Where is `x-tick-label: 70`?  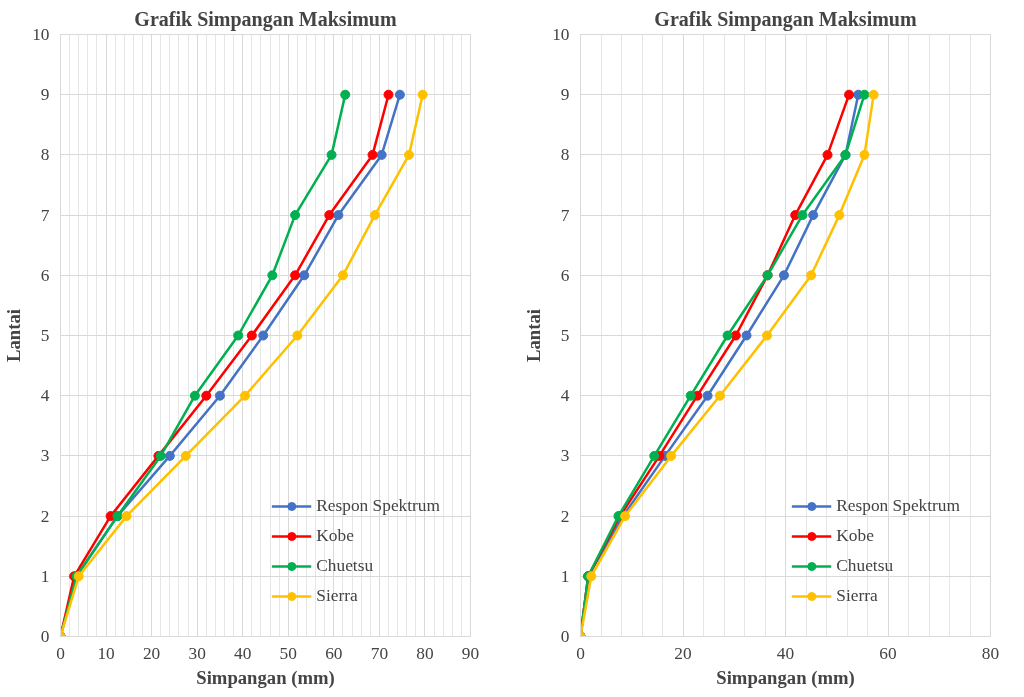
x-tick-label: 70 is located at coordinates (379, 653).